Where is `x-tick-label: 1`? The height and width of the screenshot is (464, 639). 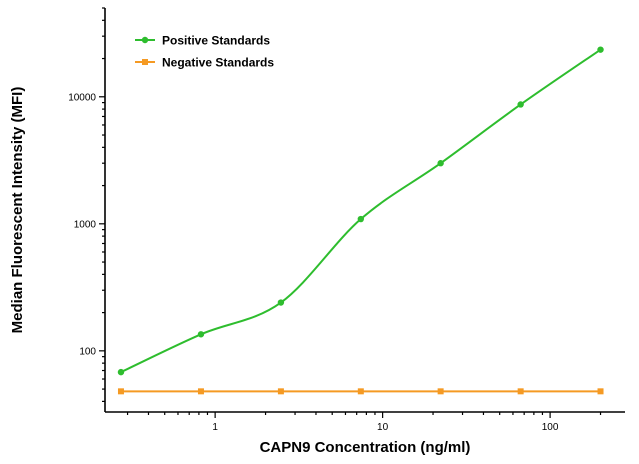
x-tick-label: 1 is located at coordinates (215, 427).